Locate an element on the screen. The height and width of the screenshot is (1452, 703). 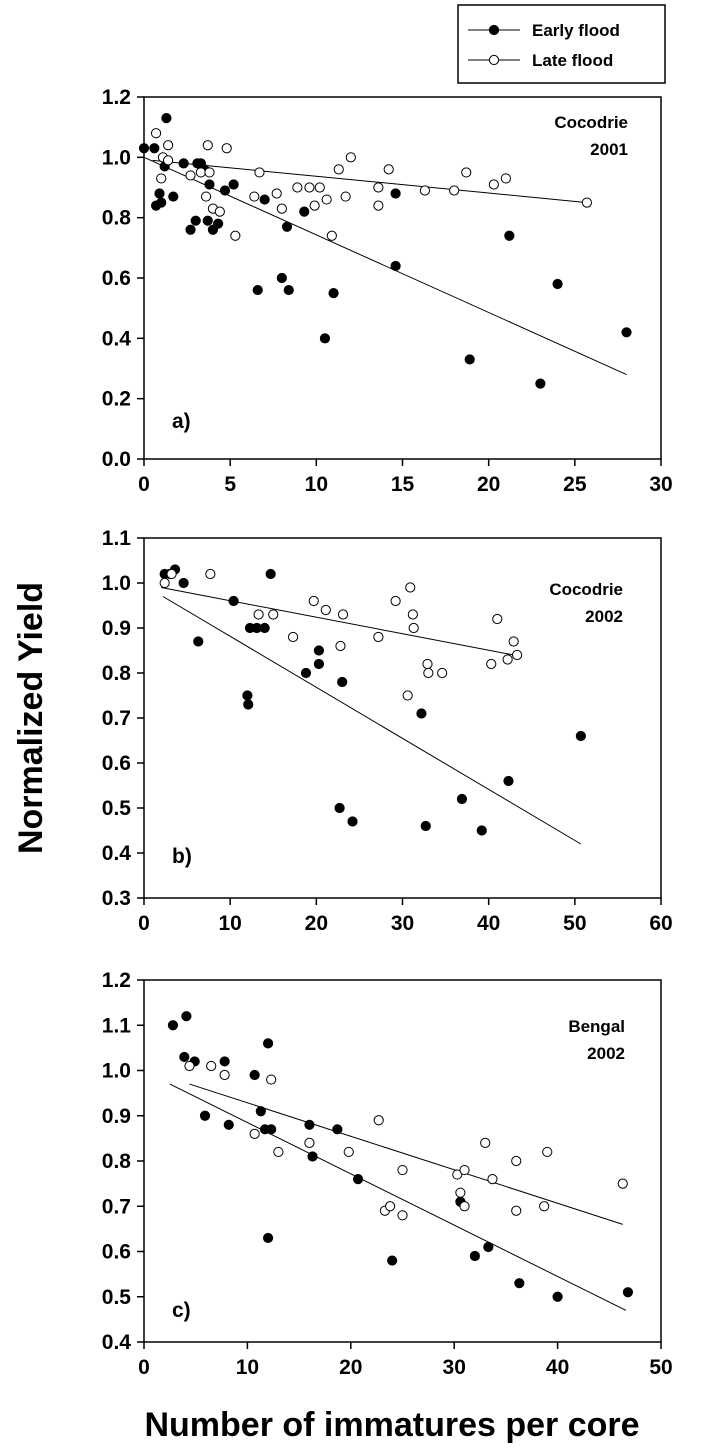
y-tick-label: 0.5 is located at coordinates (117, 1297).